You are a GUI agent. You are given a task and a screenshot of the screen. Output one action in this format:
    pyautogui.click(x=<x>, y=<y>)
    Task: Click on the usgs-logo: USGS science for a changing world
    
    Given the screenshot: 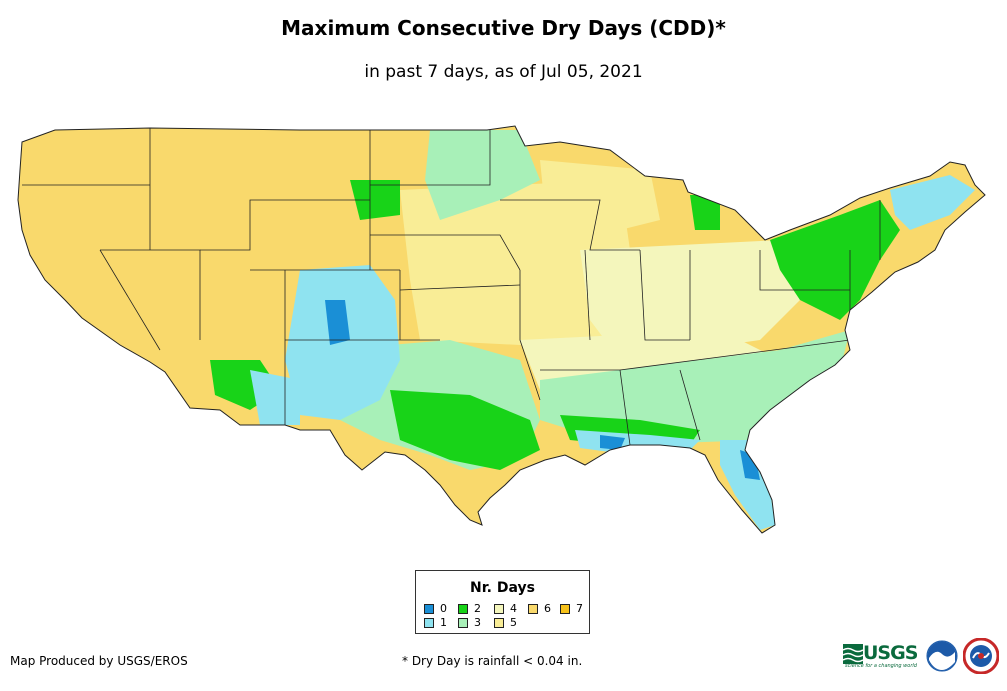 What is the action you would take?
    pyautogui.click(x=882, y=656)
    